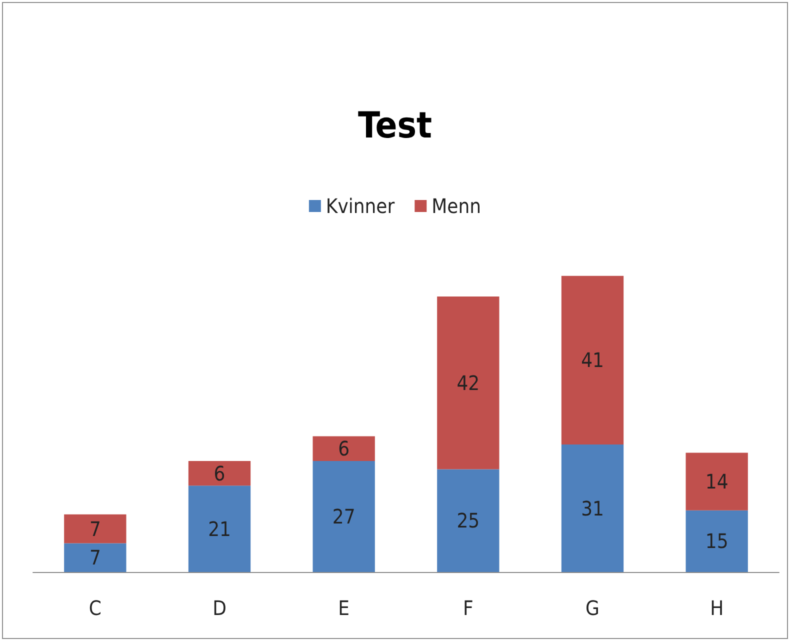 The height and width of the screenshot is (643, 793). Describe the element at coordinates (717, 608) in the screenshot. I see `x-tick-label: H` at that location.